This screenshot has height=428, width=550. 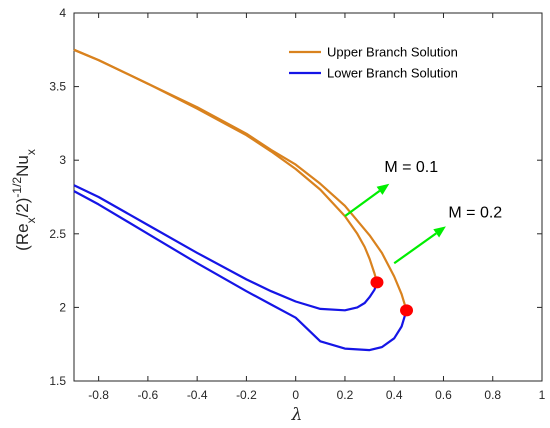 I want to click on y-axis-label: (Rex/2)-1/2Nux, so click(x=24, y=200).